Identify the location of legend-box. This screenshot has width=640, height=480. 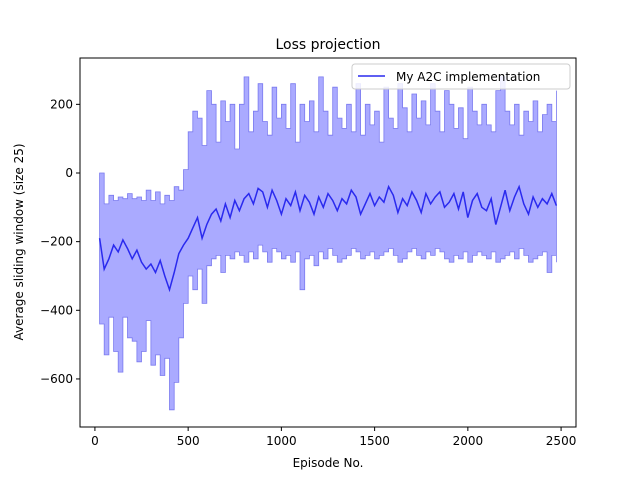
(461, 76).